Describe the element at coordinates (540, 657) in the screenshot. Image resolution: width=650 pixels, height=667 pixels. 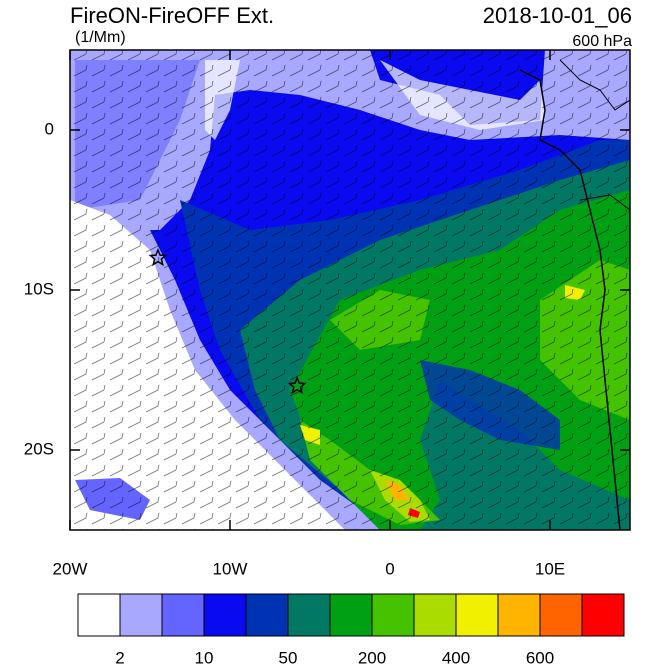
I see `colorbar-label: 600` at that location.